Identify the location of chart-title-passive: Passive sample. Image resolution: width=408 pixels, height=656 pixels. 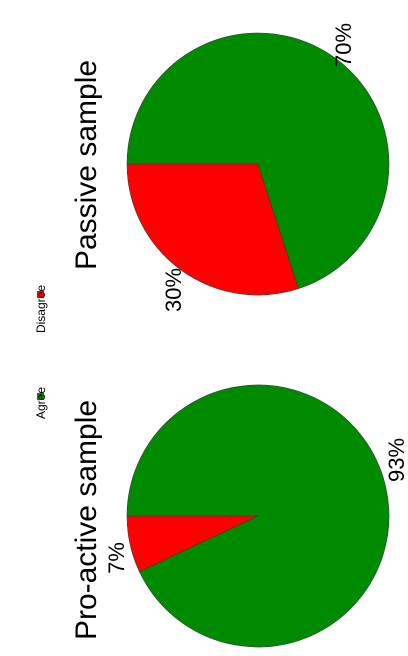
(86, 165).